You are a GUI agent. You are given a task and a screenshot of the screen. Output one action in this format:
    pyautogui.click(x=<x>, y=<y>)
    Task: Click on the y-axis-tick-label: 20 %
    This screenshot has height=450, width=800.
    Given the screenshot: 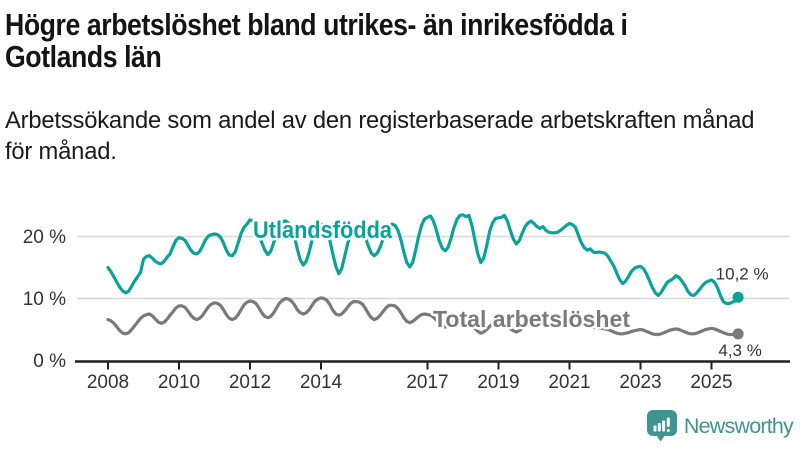 What is the action you would take?
    pyautogui.click(x=44, y=237)
    